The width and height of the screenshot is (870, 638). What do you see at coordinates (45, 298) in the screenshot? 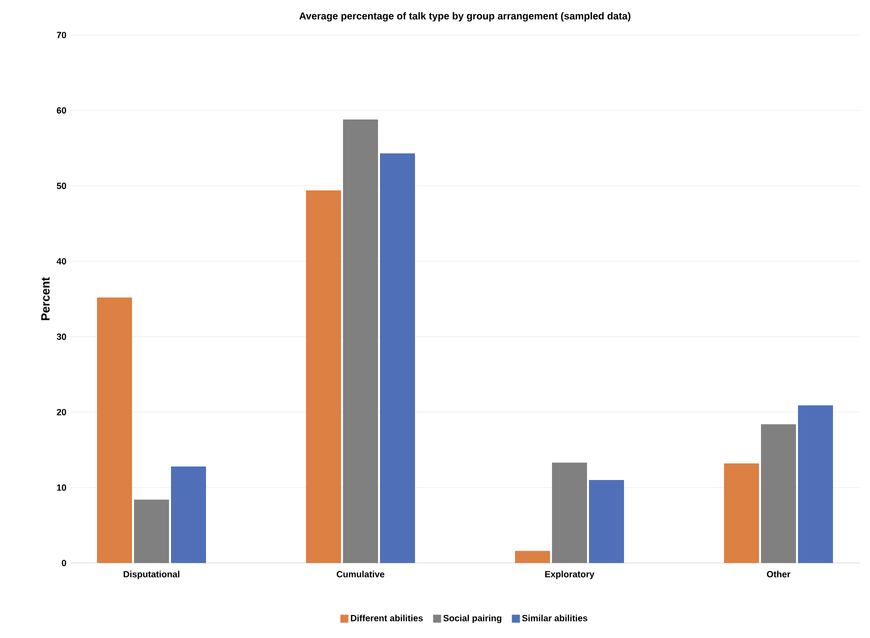
I see `y-axis-title: Percent` at bounding box center [45, 298].